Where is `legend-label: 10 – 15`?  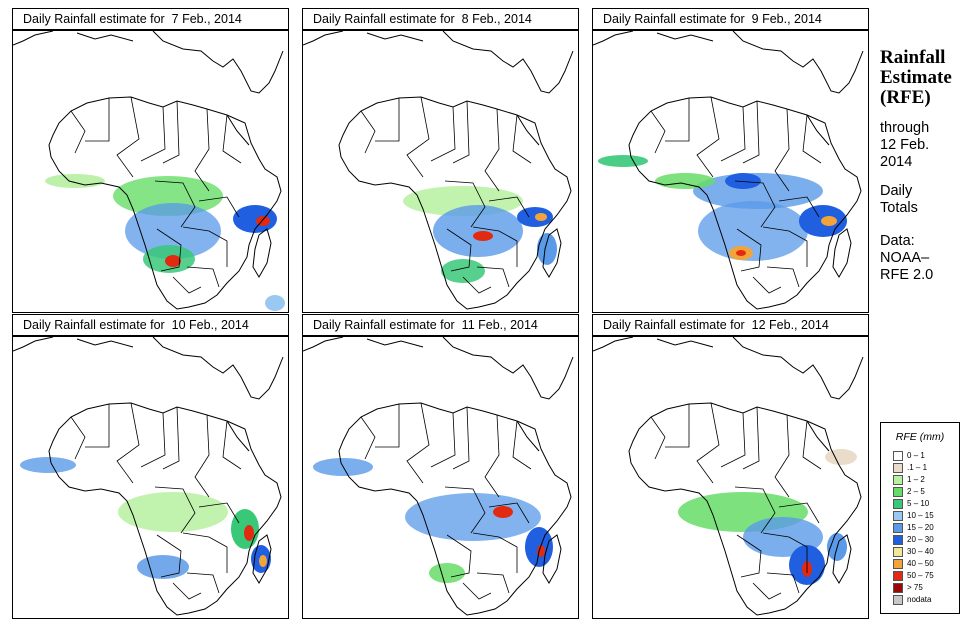
legend-label: 10 – 15 is located at coordinates (920, 515).